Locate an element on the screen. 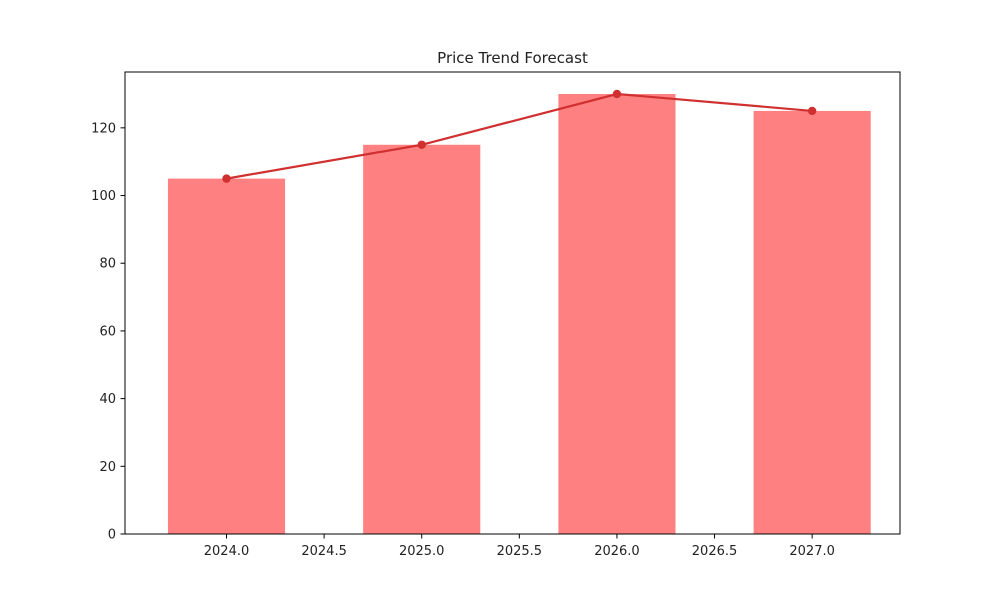  y-tick-label-1: 20 is located at coordinates (107, 467).